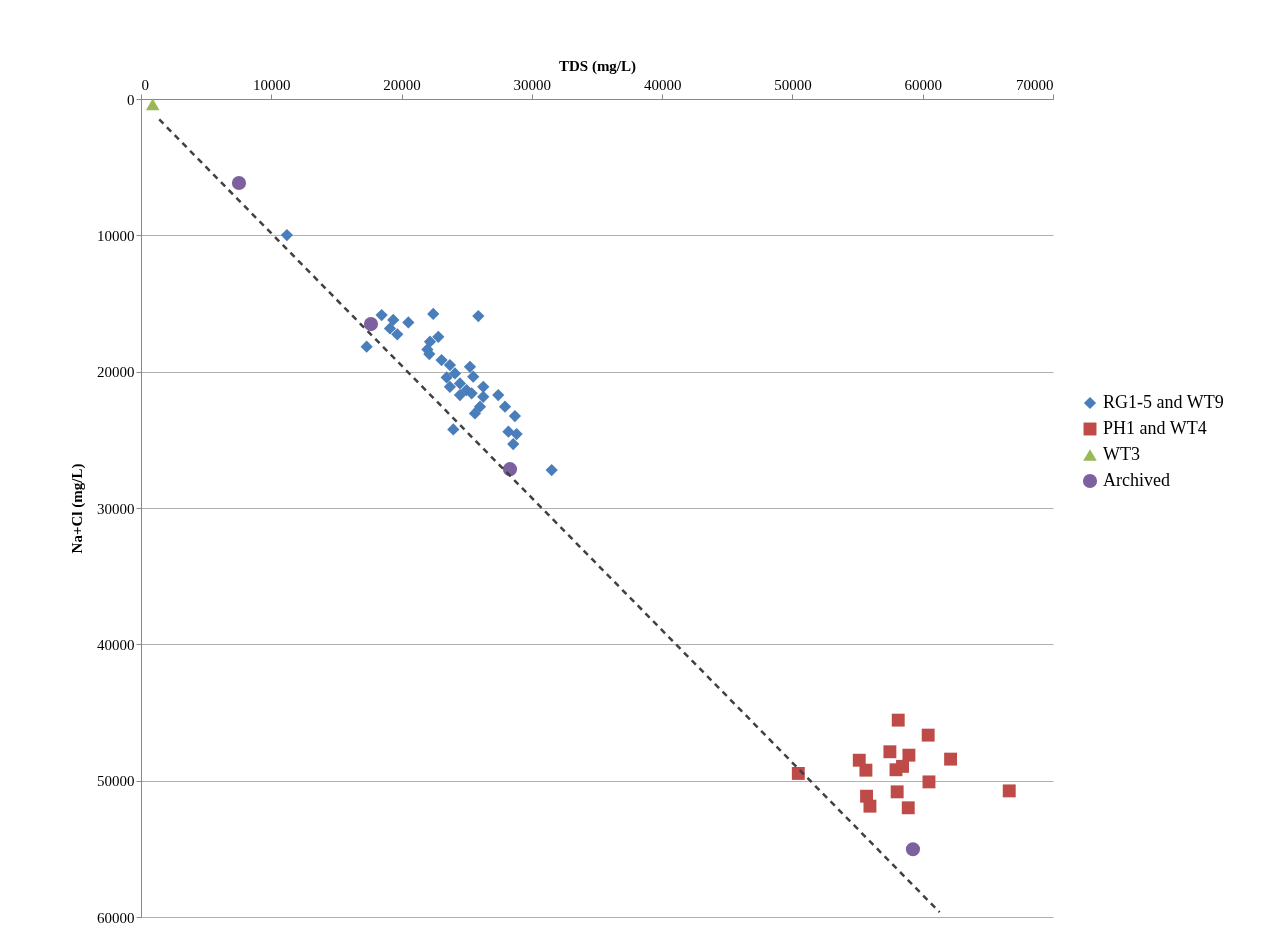 The height and width of the screenshot is (936, 1285). What do you see at coordinates (272, 84) in the screenshot?
I see `x-tick-label: 10000` at bounding box center [272, 84].